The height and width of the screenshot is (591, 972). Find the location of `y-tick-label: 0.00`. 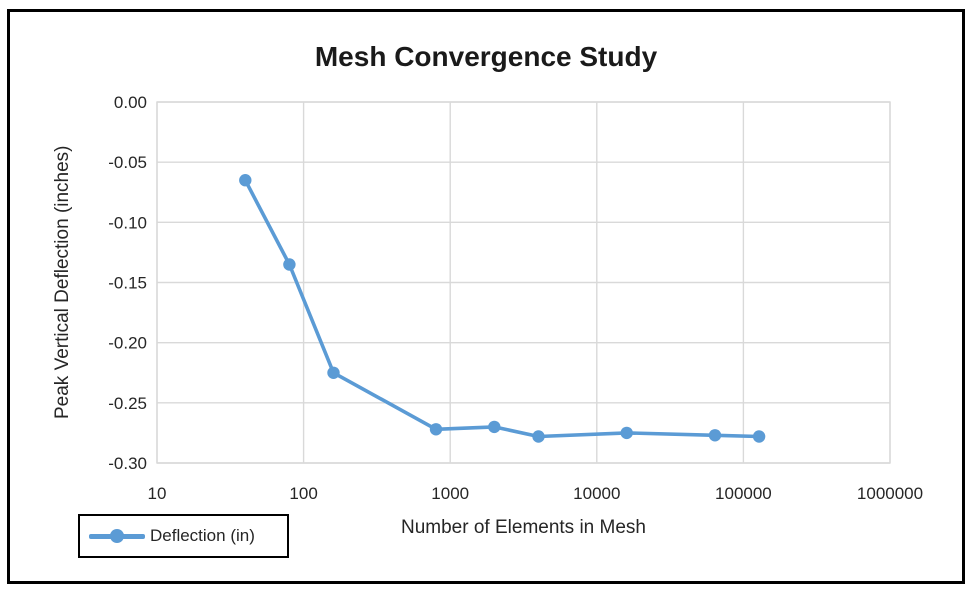

y-tick-label: 0.00 is located at coordinates (130, 102).